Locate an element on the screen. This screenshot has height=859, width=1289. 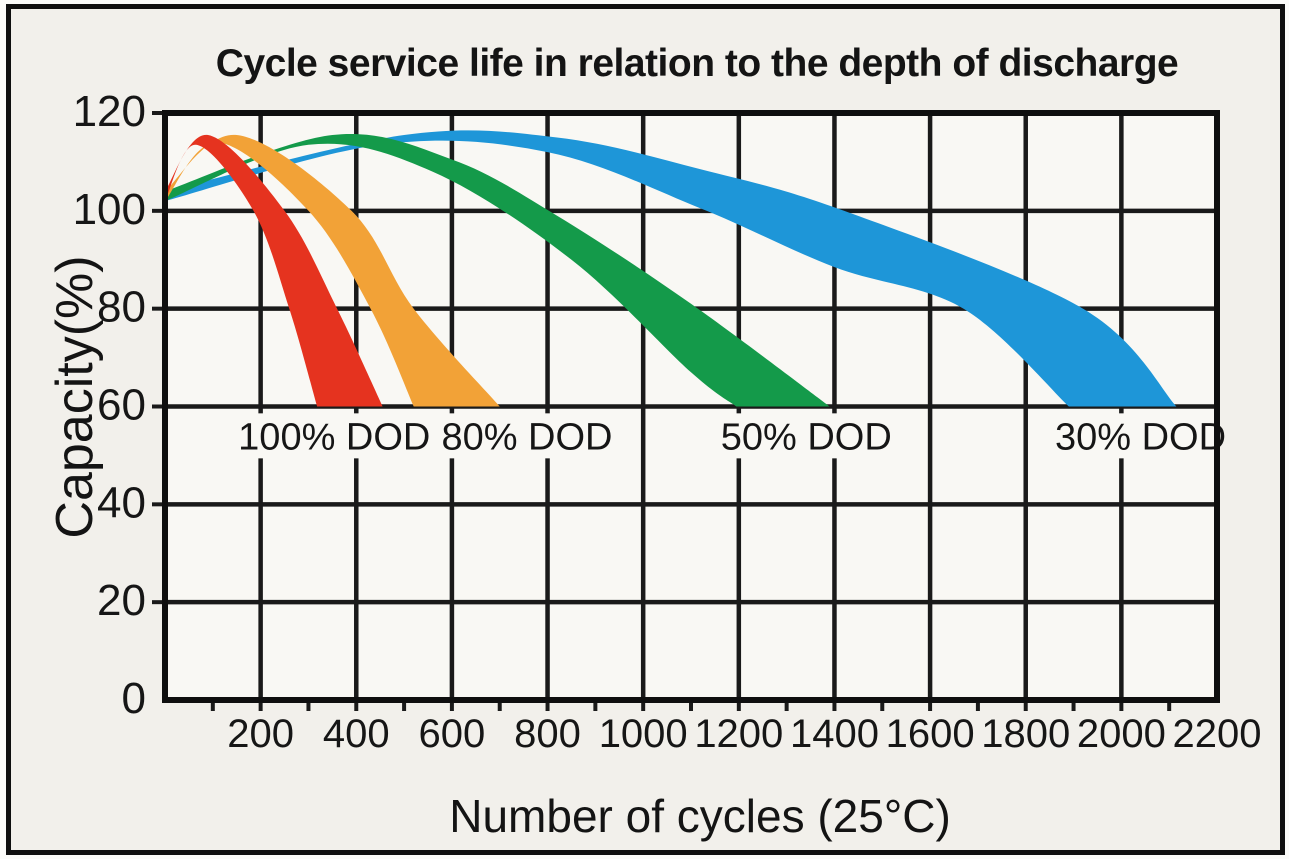
y-tick-label-0: 0 is located at coordinates (134, 698).